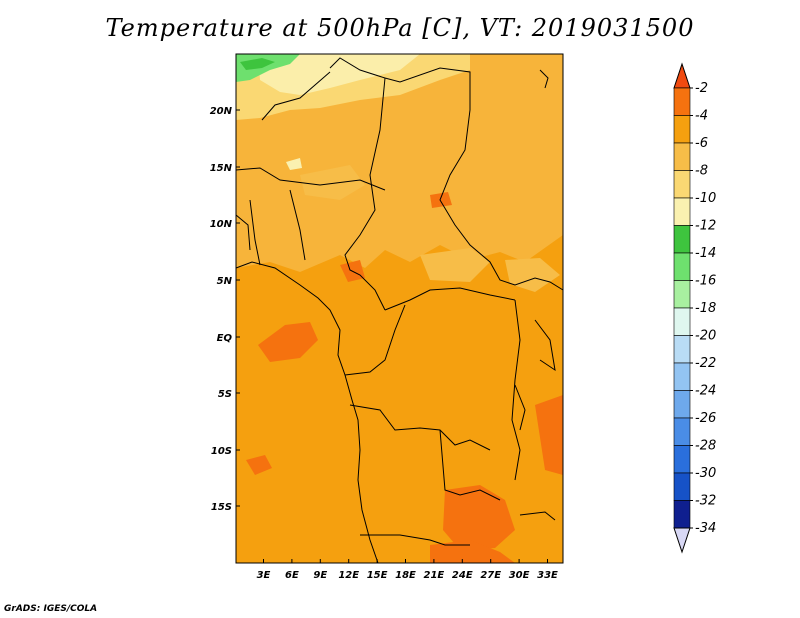  What do you see at coordinates (307, 412) in the screenshot?
I see `coastline-west` at bounding box center [307, 412].